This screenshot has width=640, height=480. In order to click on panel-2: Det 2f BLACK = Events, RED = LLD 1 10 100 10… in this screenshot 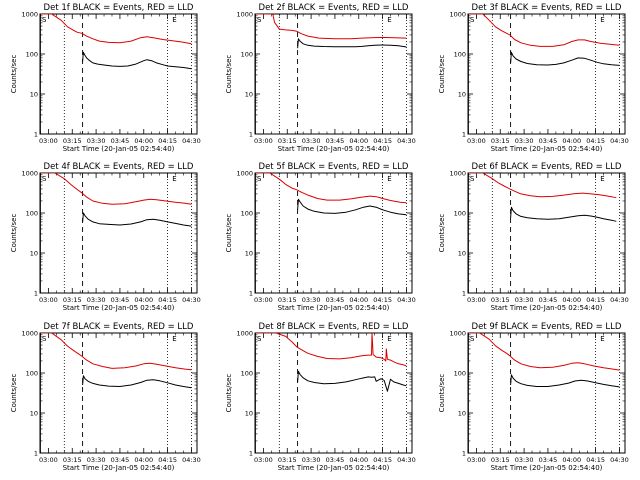, I will do `click(320, 78)`.